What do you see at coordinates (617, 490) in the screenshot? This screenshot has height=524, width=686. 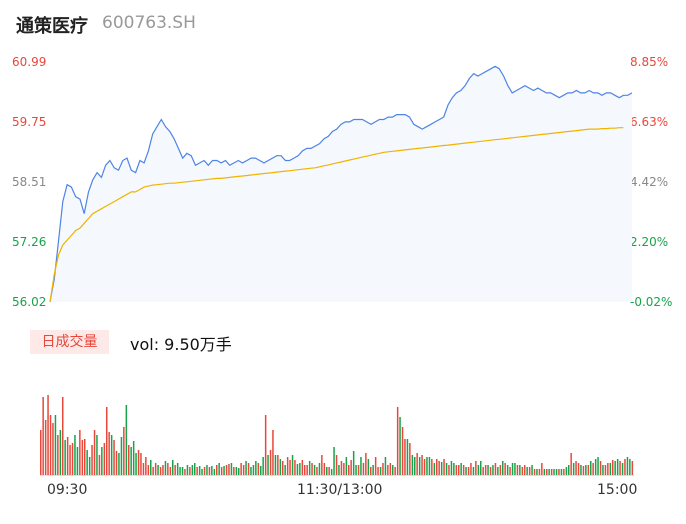 I see `time-tick-close: 15:00` at bounding box center [617, 490].